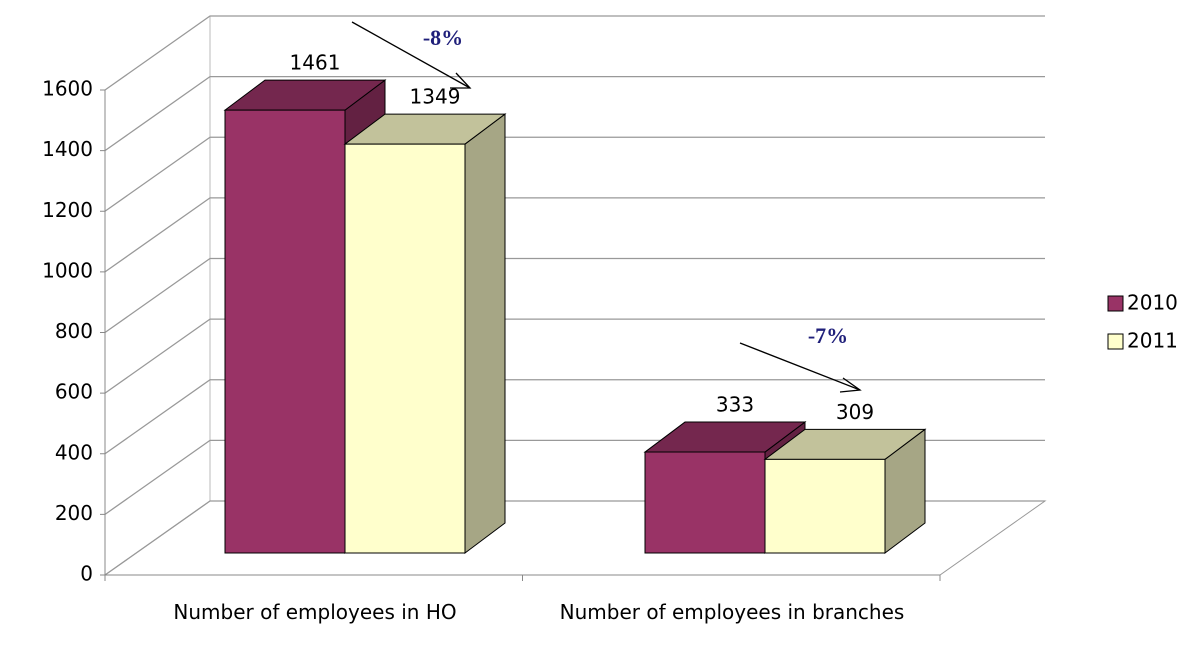 This screenshot has width=1203, height=655. Describe the element at coordinates (732, 612) in the screenshot. I see `x-tick-label: Number of employees in branches` at that location.